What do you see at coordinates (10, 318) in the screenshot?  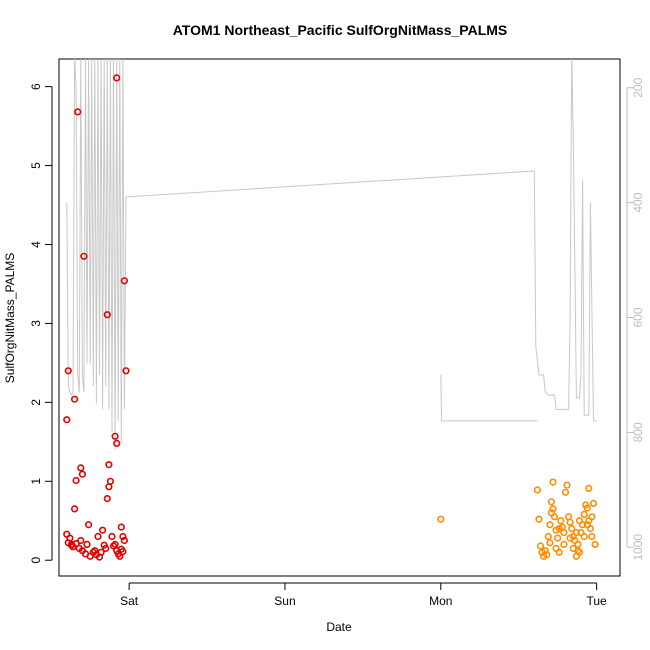 I see `y-axis-label: SulfOrgNitMass_PALMS` at bounding box center [10, 318].